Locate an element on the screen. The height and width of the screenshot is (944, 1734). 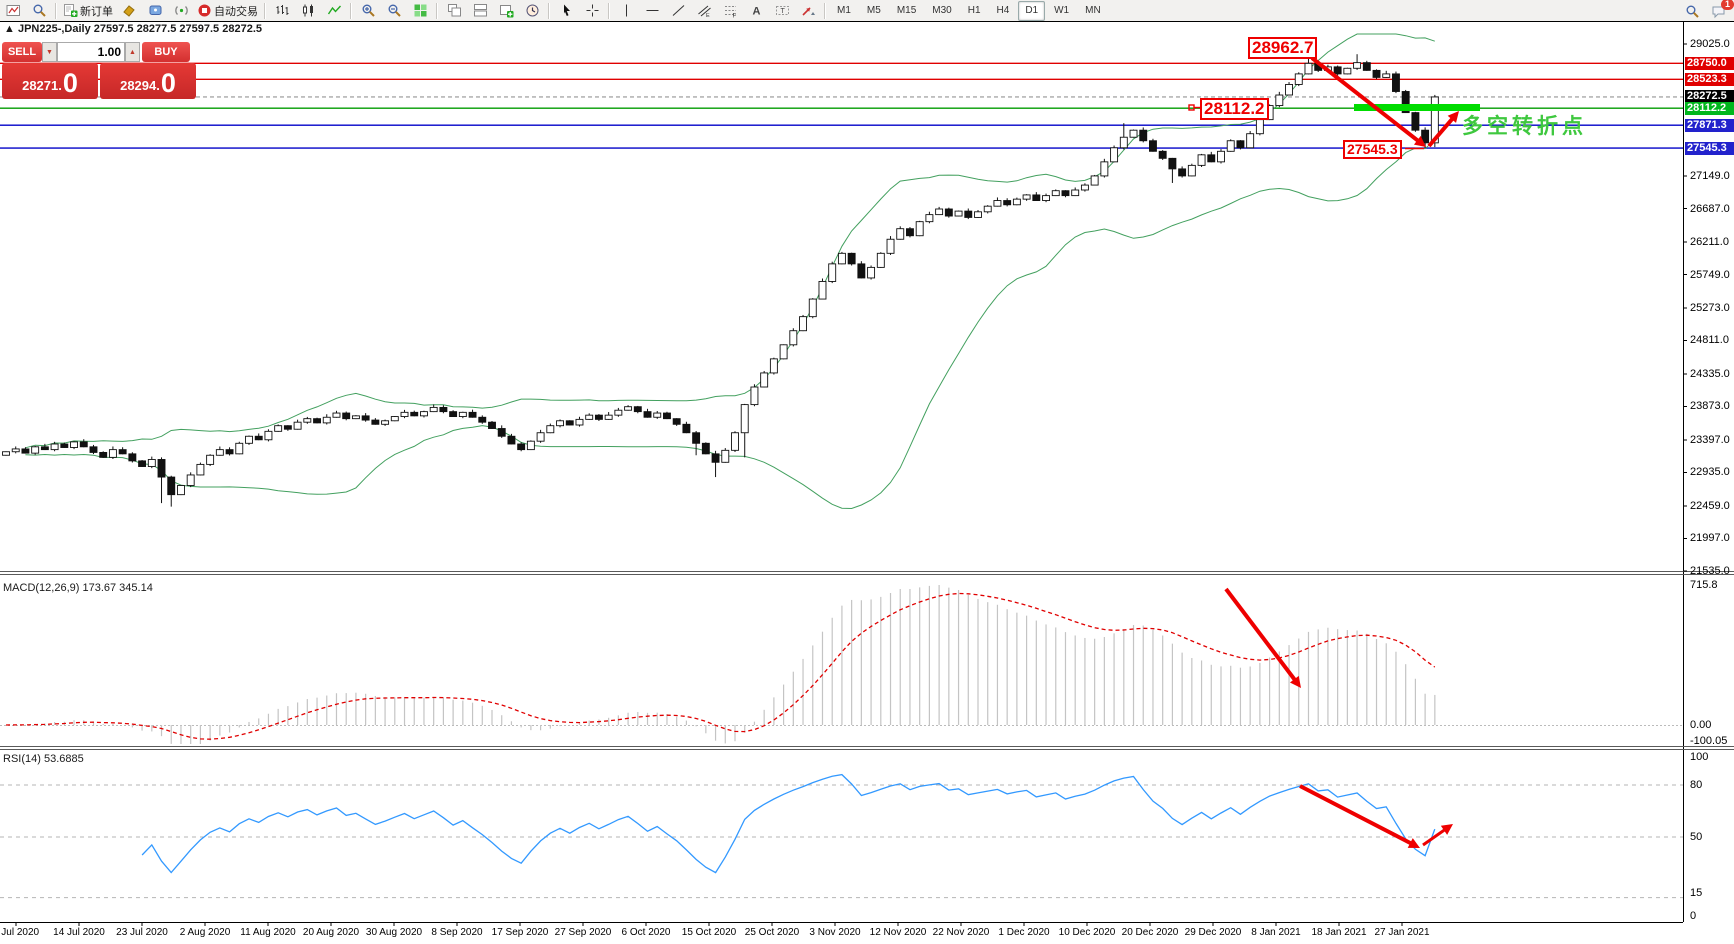
timeframe-m15-button: M15 is located at coordinates (906, 10).